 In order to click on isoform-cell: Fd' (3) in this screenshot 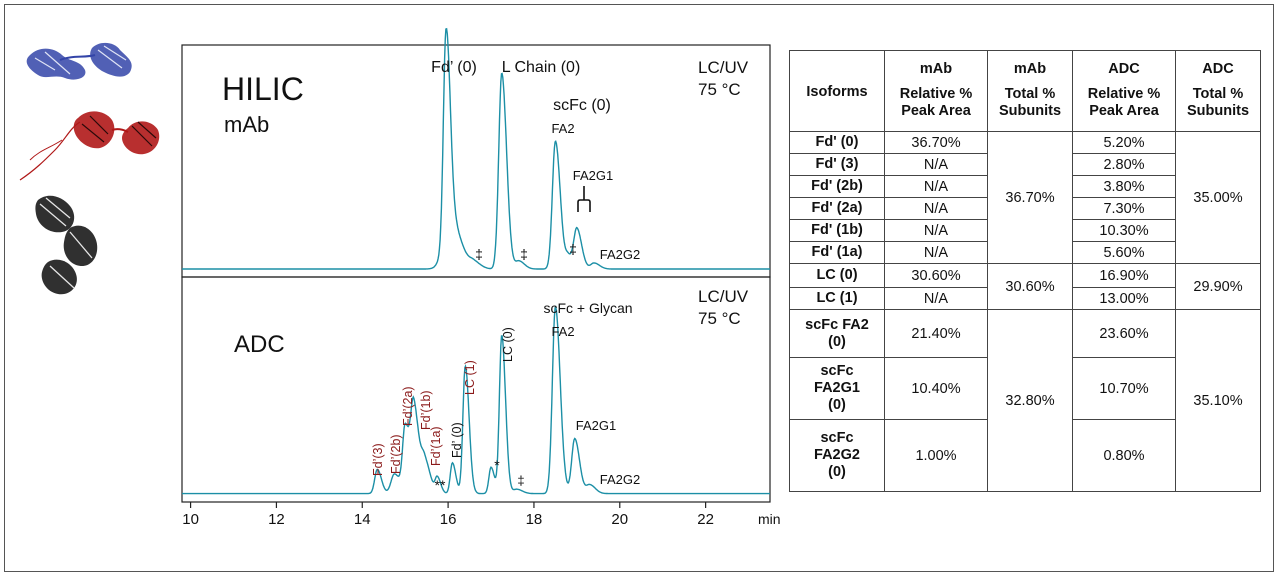, I will do `click(837, 164)`.